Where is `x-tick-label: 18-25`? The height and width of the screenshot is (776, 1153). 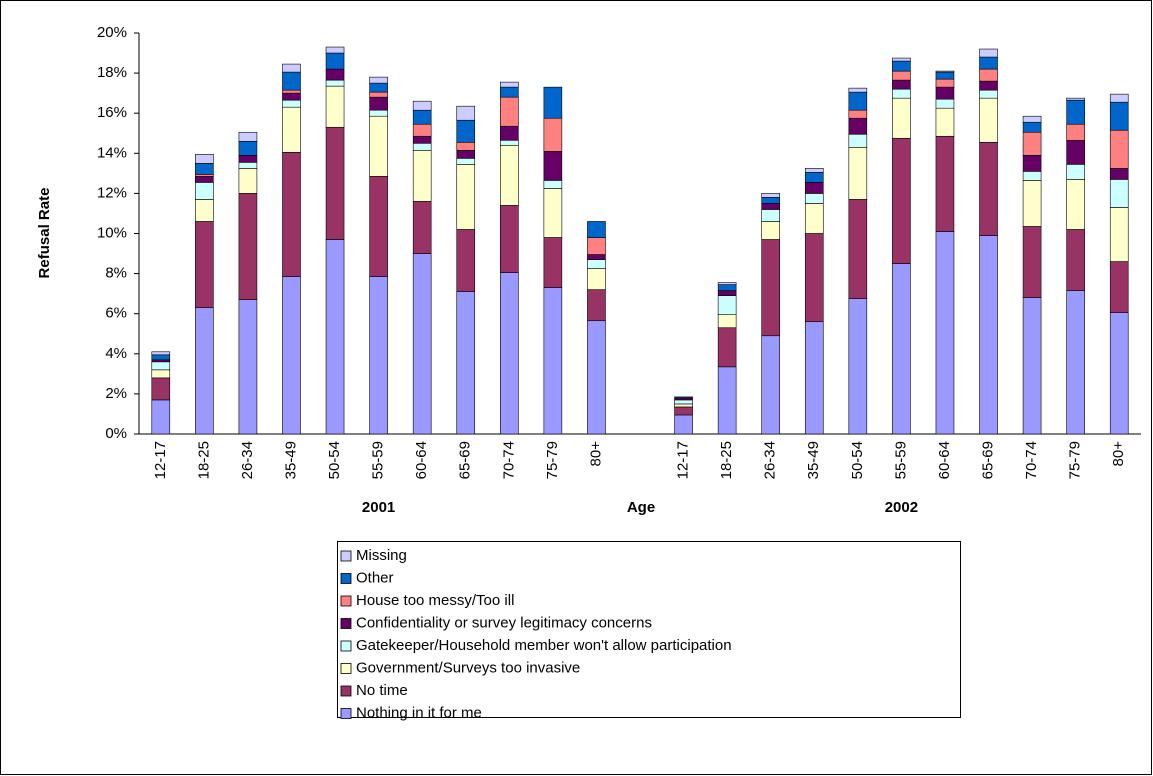
x-tick-label: 18-25 is located at coordinates (203, 460).